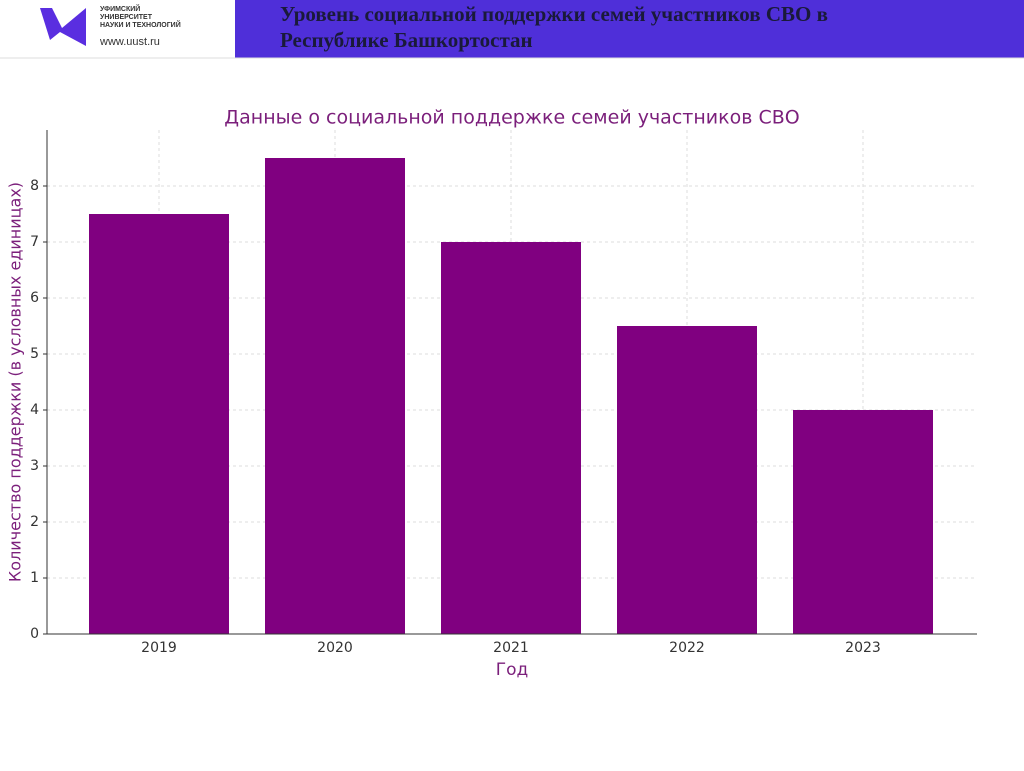 The width and height of the screenshot is (1024, 771). Describe the element at coordinates (512, 670) in the screenshot. I see `x-axis-label: Год` at that location.